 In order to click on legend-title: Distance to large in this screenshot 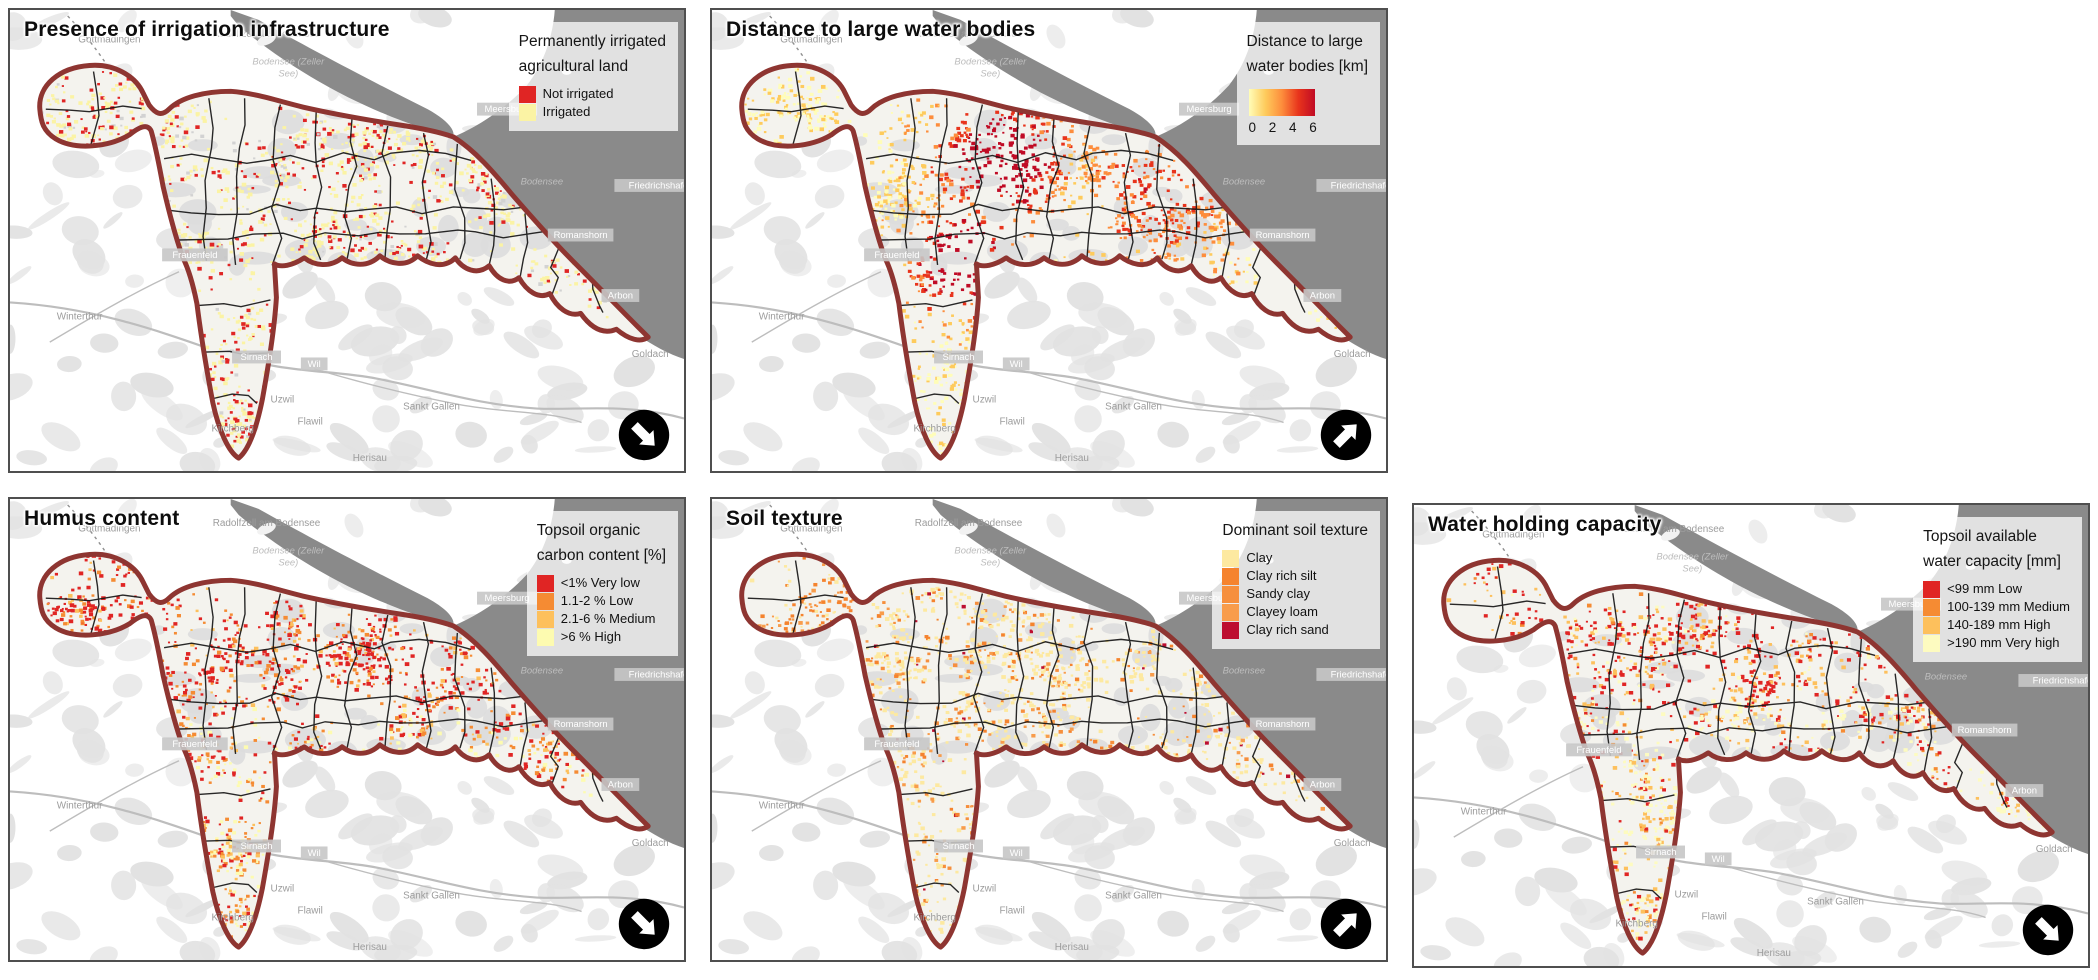, I will do `click(1304, 41)`.